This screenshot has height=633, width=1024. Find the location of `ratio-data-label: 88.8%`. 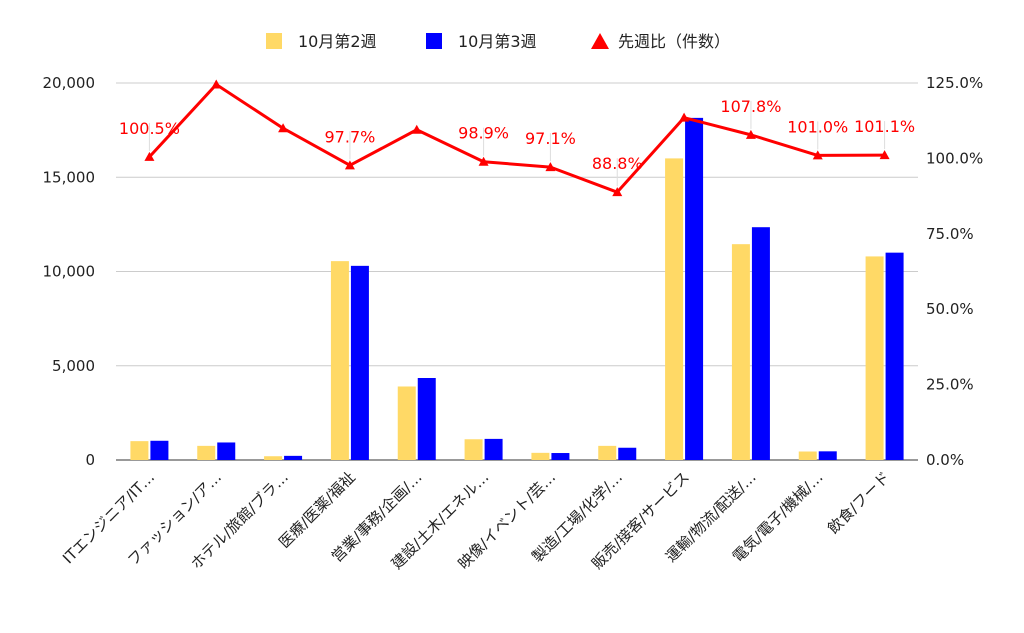

ratio-data-label: 88.8% is located at coordinates (617, 163).